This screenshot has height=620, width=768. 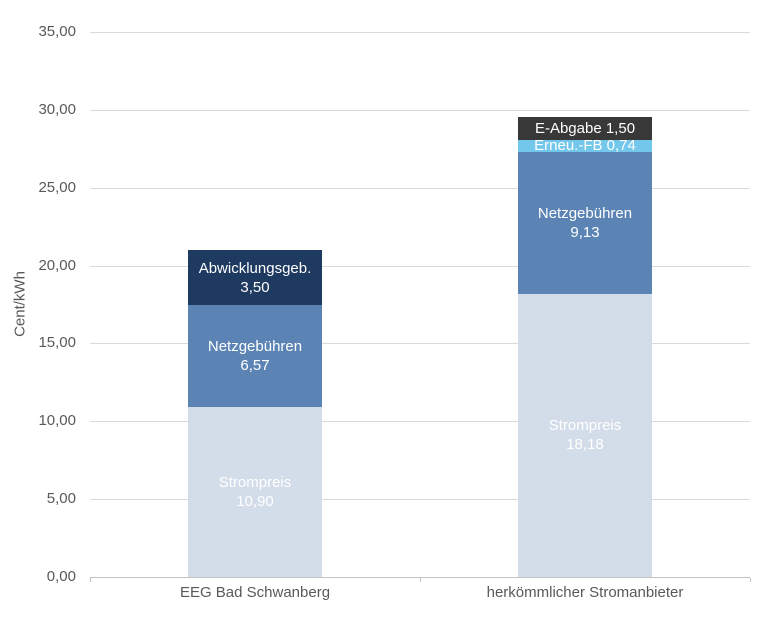 What do you see at coordinates (57, 265) in the screenshot?
I see `y-tick-label: 20,00` at bounding box center [57, 265].